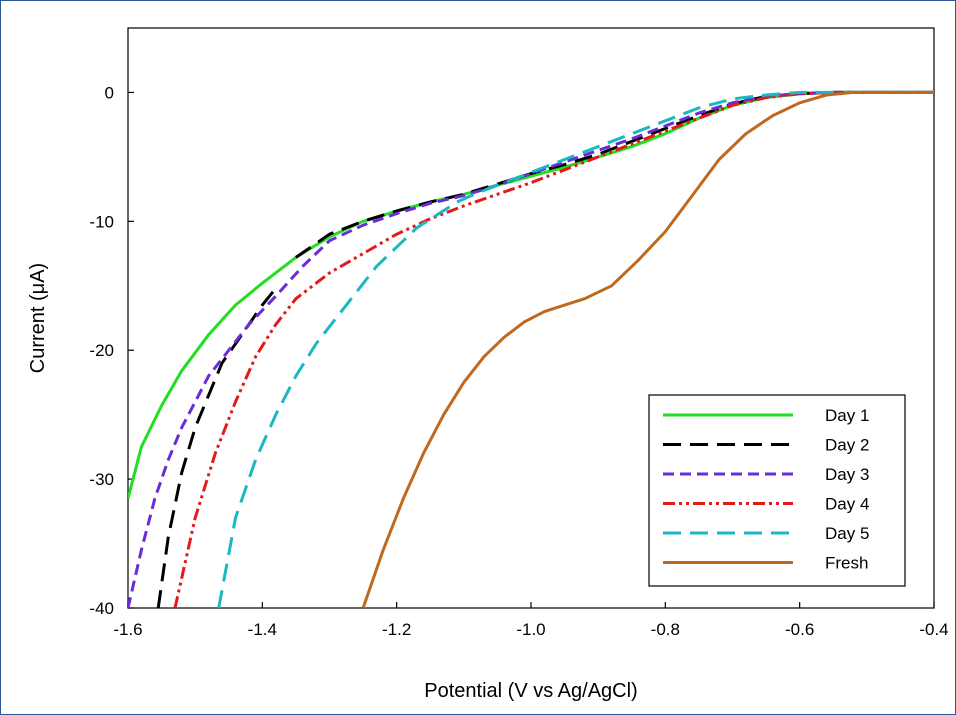 The width and height of the screenshot is (956, 715). What do you see at coordinates (109, 92) in the screenshot?
I see `y-tick-label: 0` at bounding box center [109, 92].